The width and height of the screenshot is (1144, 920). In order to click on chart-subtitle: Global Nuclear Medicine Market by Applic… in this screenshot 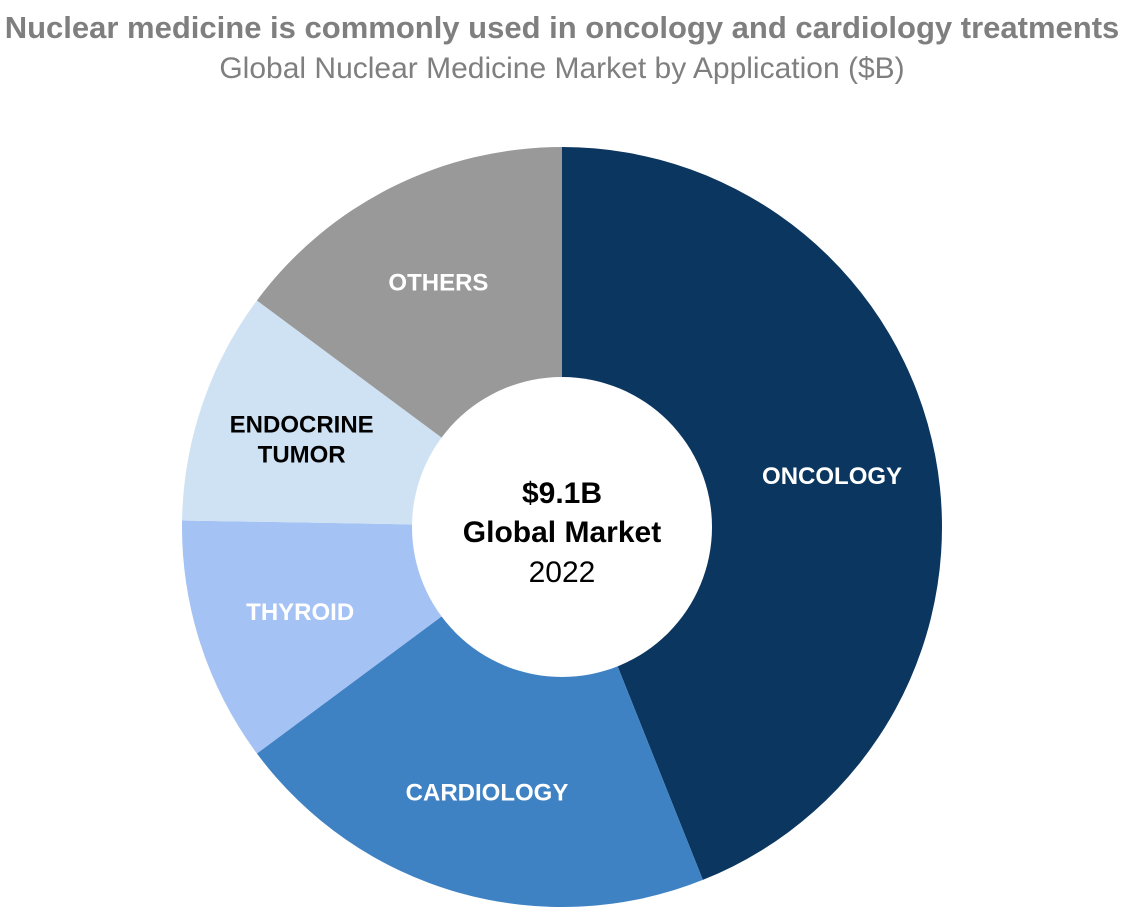, I will do `click(562, 68)`.